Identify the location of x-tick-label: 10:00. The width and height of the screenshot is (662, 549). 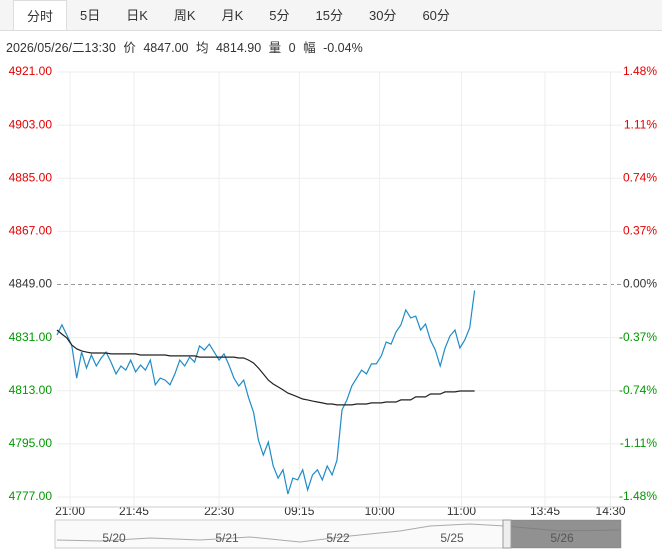
(380, 511).